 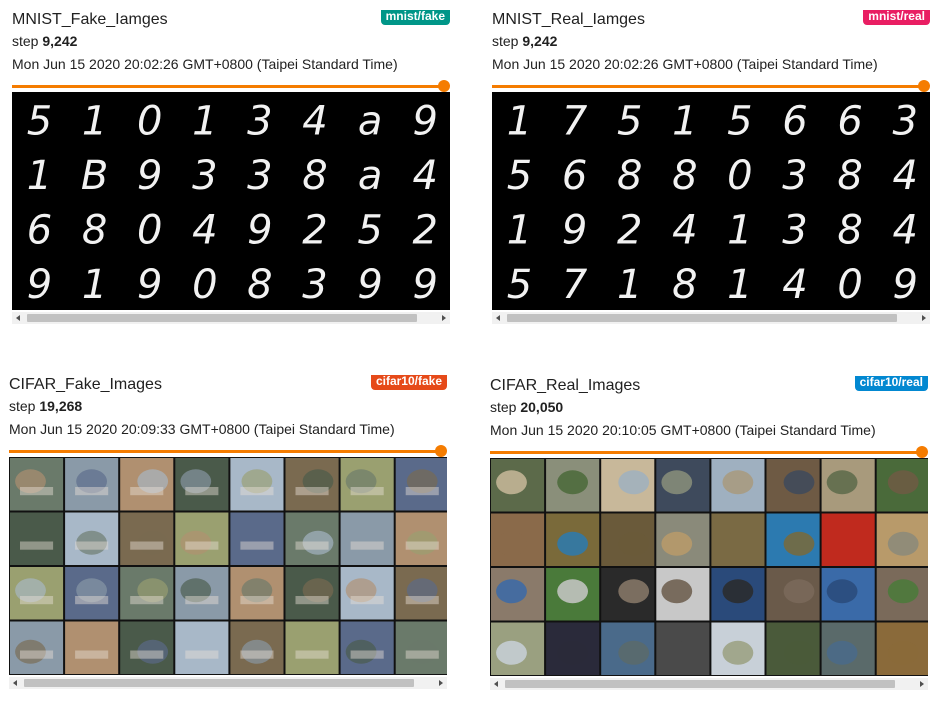 I want to click on step-readout: step 9,242, so click(x=524, y=41).